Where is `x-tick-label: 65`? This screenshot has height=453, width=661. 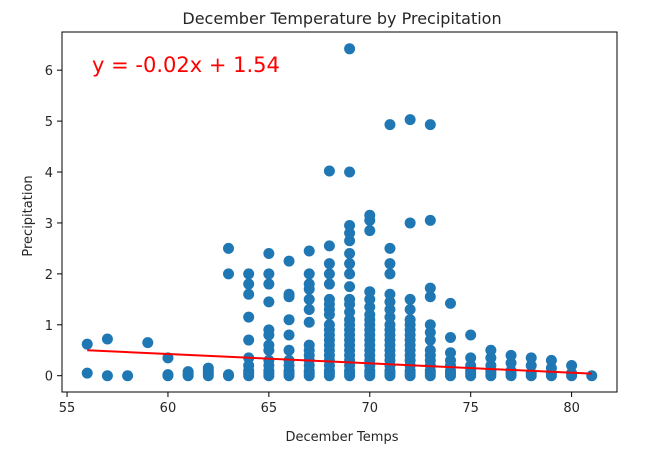 x-tick-label: 65 is located at coordinates (269, 408).